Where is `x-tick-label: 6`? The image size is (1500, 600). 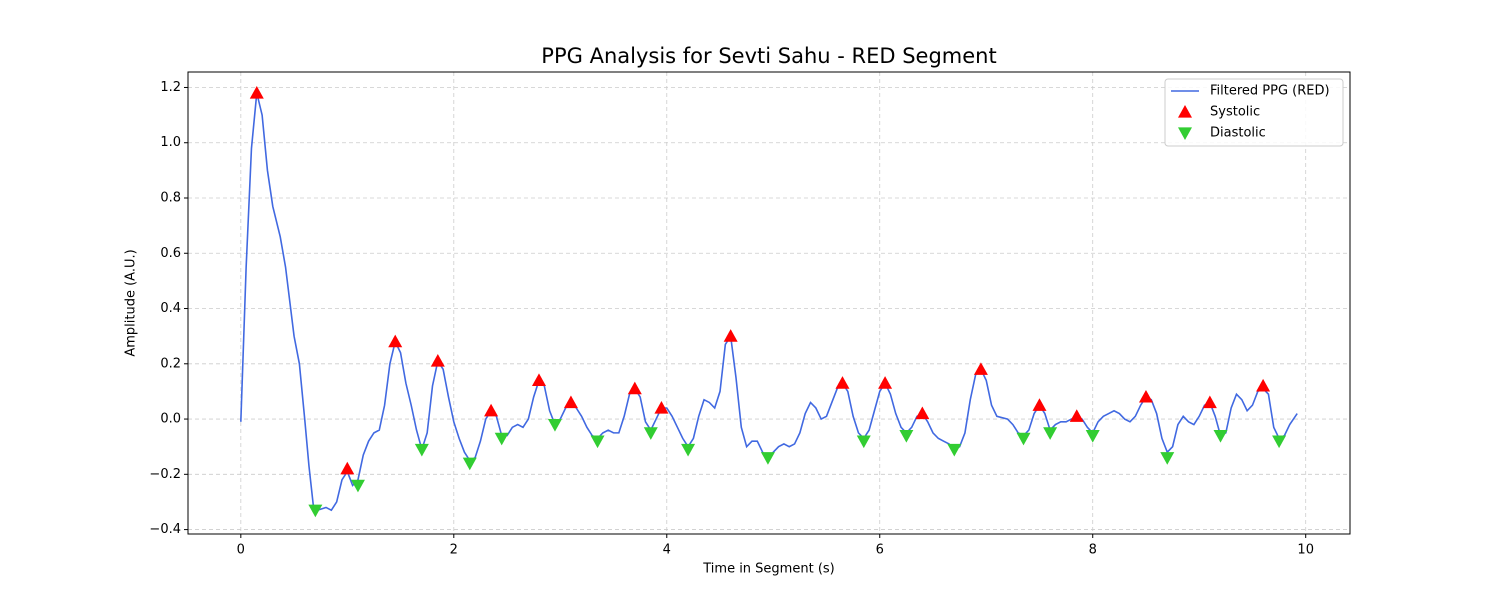
x-tick-label: 6 is located at coordinates (880, 550).